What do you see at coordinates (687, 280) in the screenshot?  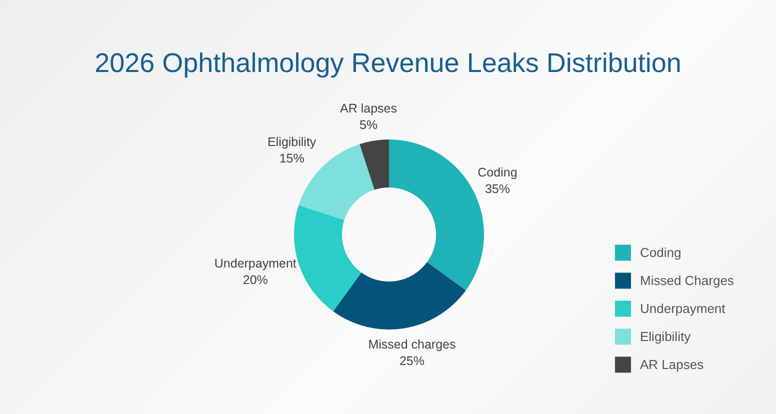 I see `legend-label: Missed Charges` at bounding box center [687, 280].